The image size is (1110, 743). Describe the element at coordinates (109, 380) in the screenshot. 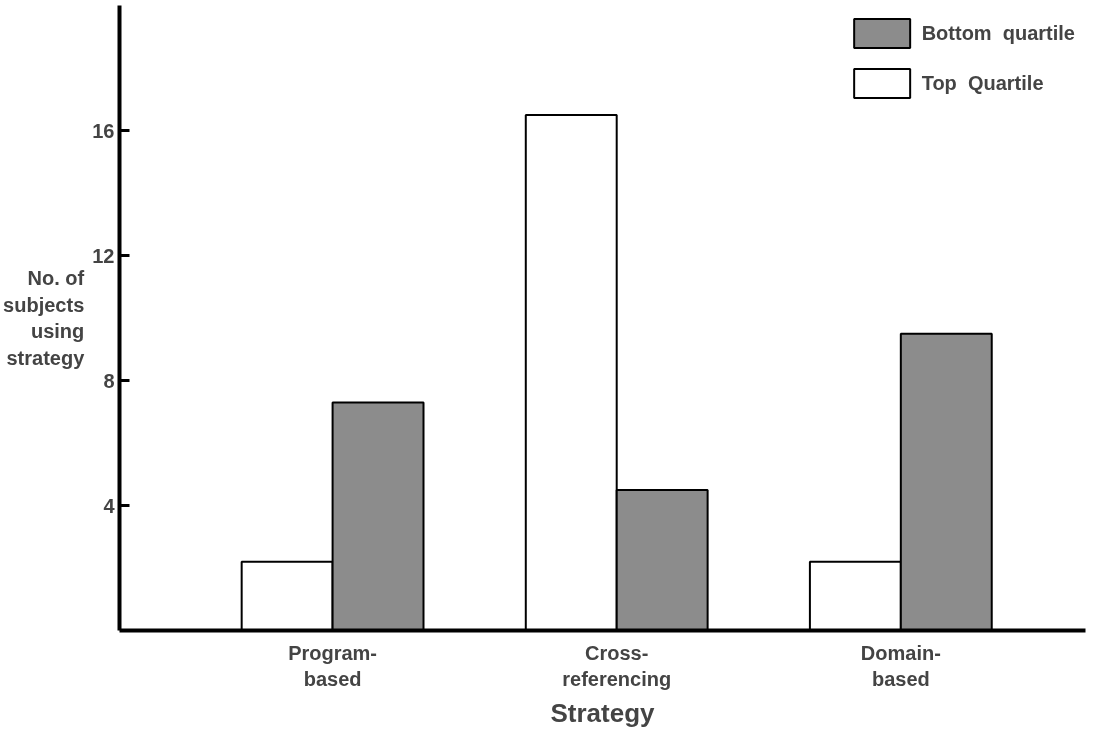

I see `y-tick-label: 8` at that location.